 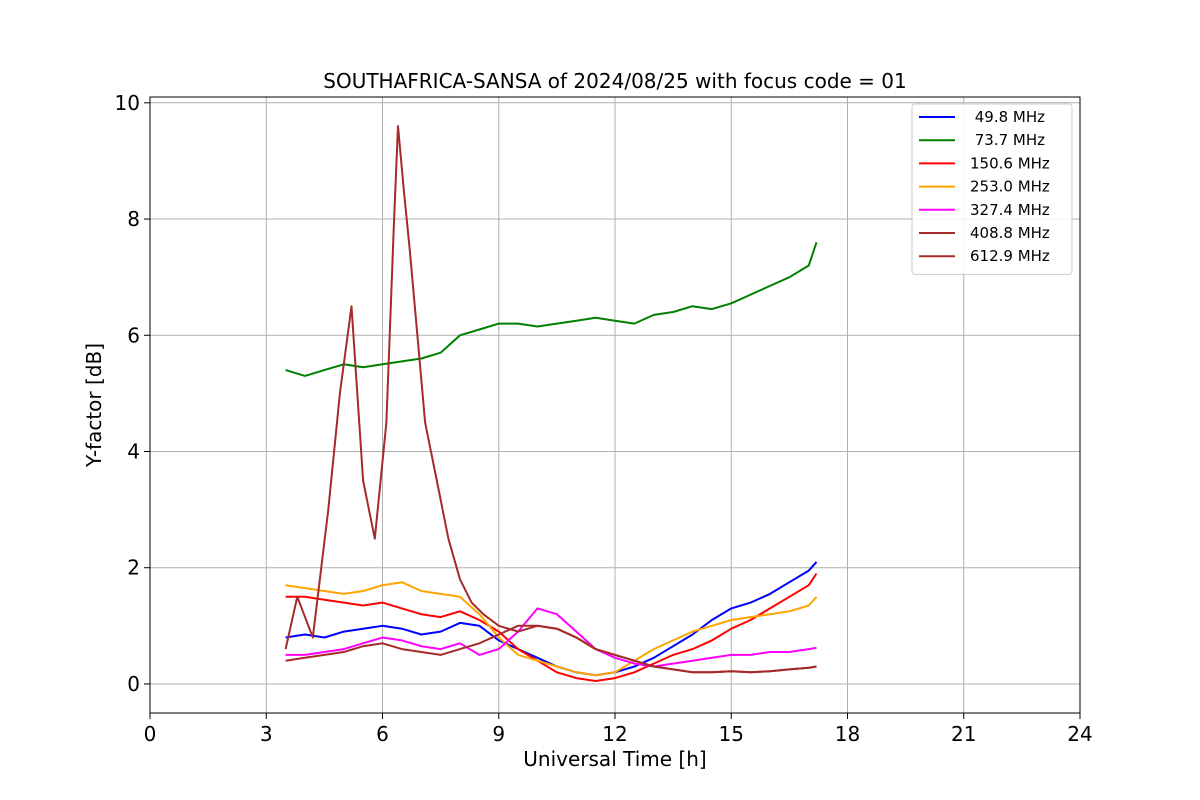 What do you see at coordinates (133, 219) in the screenshot?
I see `y-tick-label: 8` at bounding box center [133, 219].